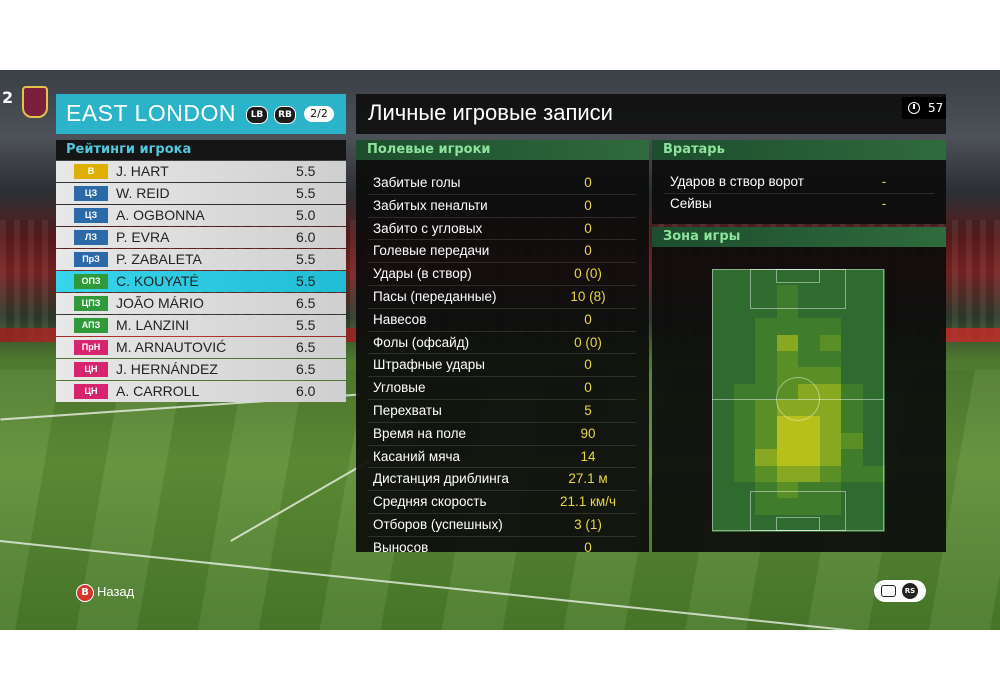  Describe the element at coordinates (502, 297) in the screenshot. I see `stat-row: Пасы (переданные) 10 (8)` at that location.